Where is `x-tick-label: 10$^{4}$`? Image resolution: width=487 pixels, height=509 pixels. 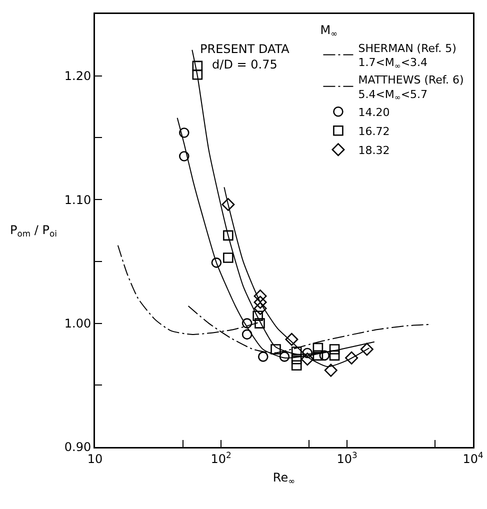
x-tick-label: 10$^{4}$ is located at coordinates (473, 458).